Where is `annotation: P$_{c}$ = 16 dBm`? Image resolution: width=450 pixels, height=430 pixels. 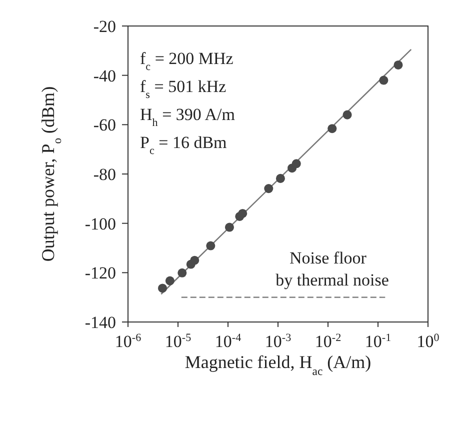 annotation: P$_{c}$ = 16 dBm is located at coordinates (183, 145).